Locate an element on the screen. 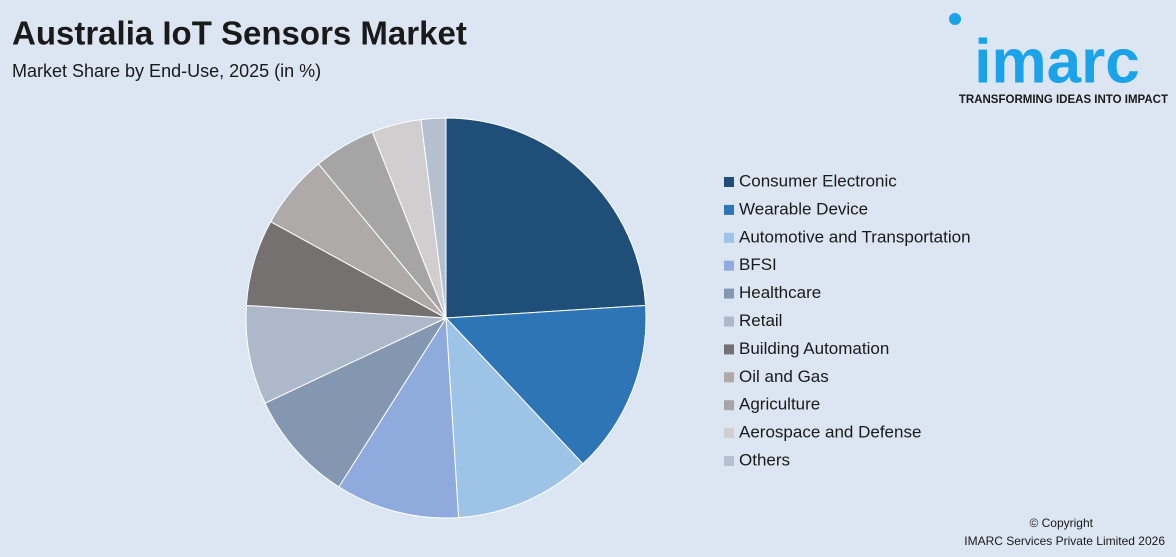  legend-label: Agriculture is located at coordinates (779, 404).